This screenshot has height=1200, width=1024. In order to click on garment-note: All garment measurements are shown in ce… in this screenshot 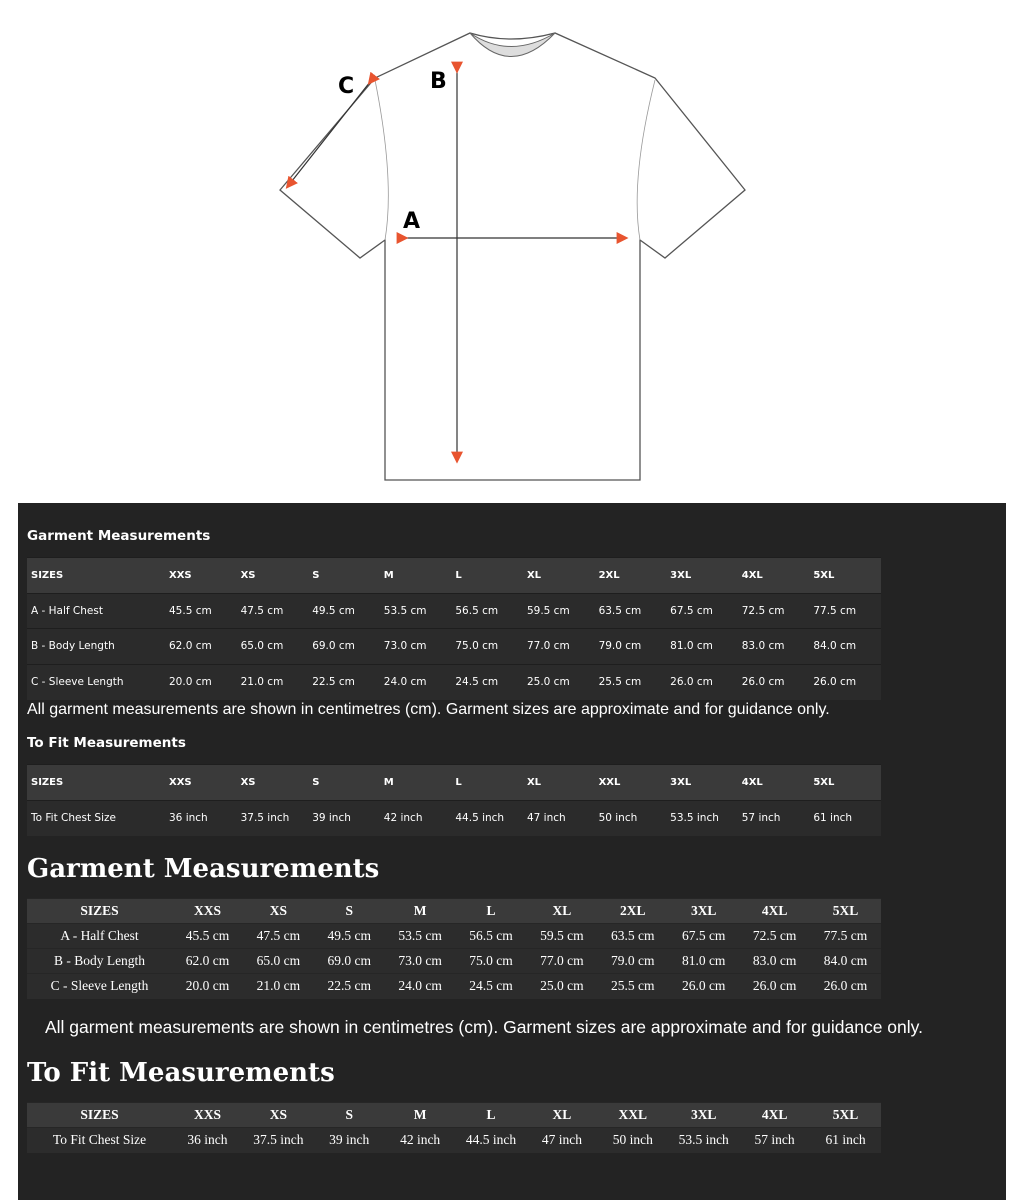, I will do `click(428, 709)`.